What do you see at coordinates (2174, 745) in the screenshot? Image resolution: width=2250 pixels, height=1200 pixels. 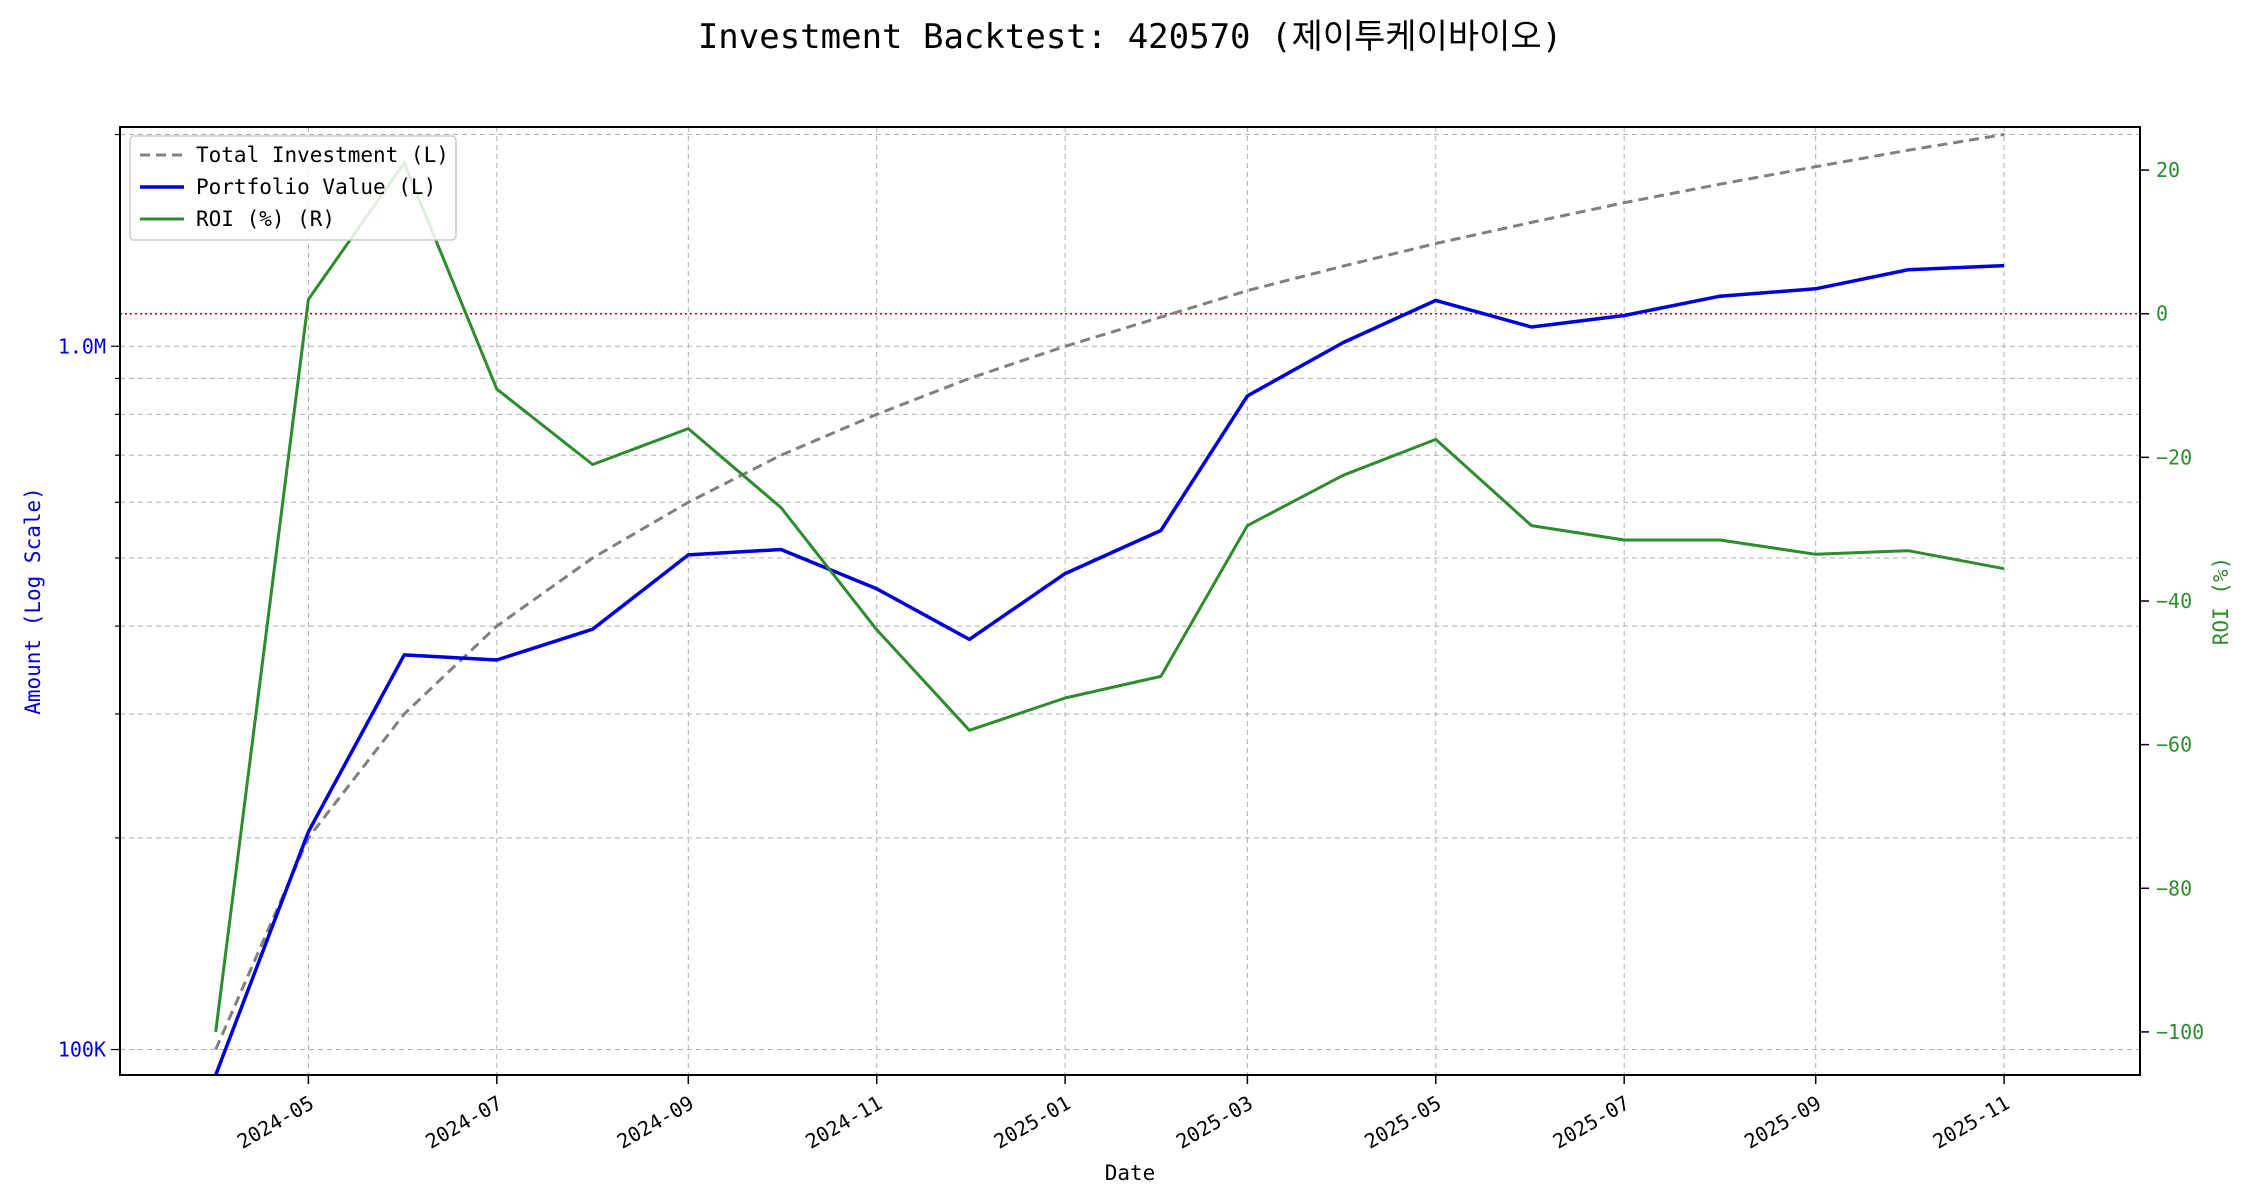 I see `y-right-tick-label: −60` at bounding box center [2174, 745].